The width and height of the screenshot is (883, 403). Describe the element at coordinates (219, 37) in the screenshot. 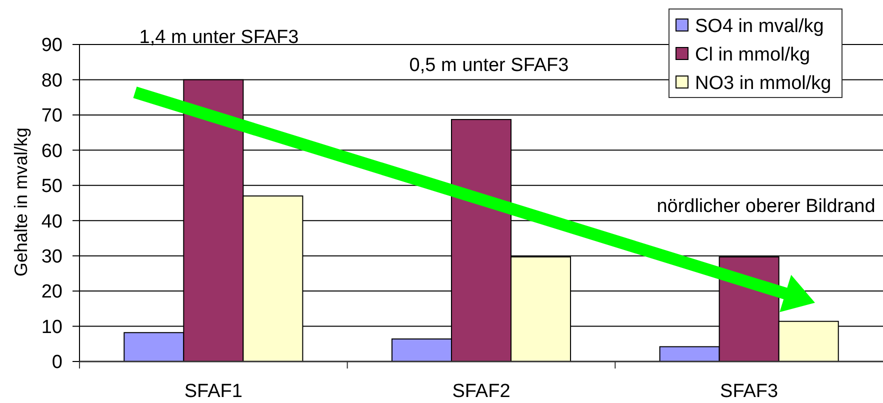

I see `annotation: 1,4 m unter SFAF3` at that location.